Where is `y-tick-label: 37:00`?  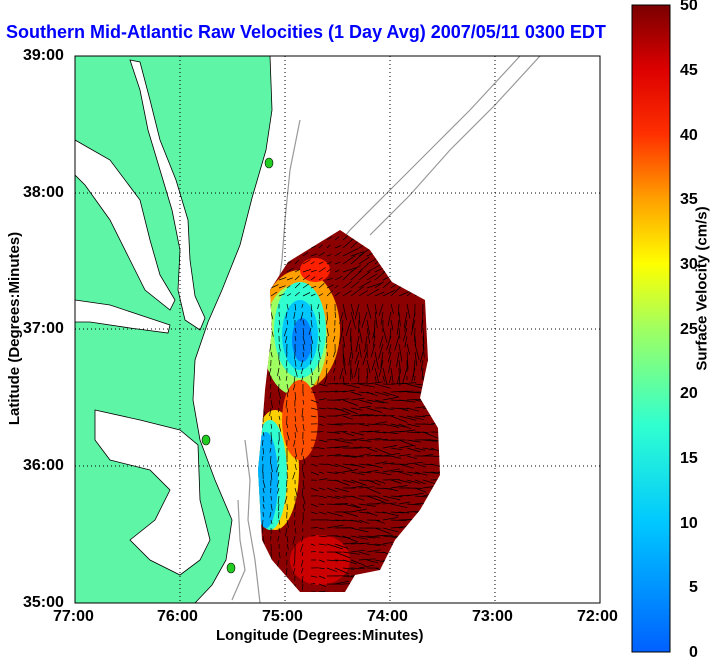
y-tick-label: 37:00 is located at coordinates (43, 329).